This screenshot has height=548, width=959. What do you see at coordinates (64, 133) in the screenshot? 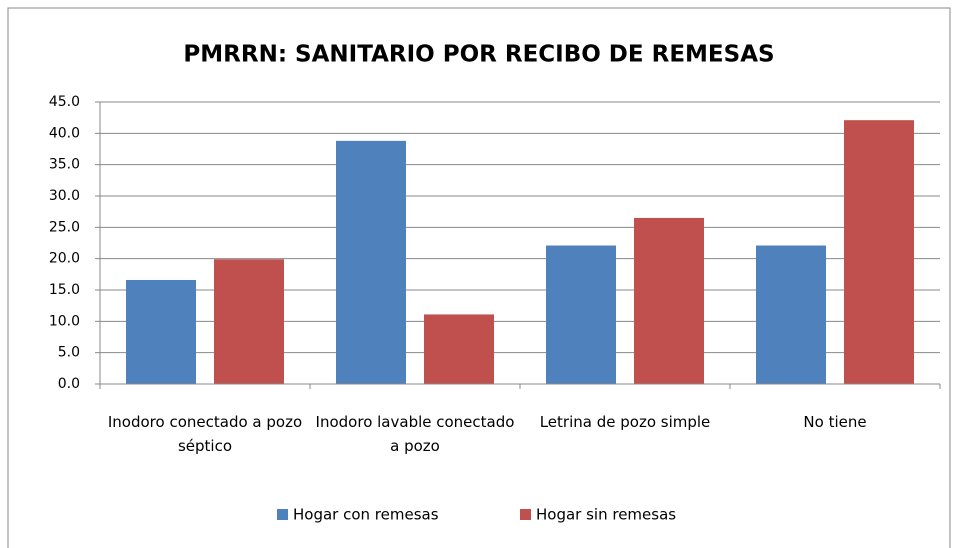
I see `y-tick-label: 40.0` at bounding box center [64, 133].